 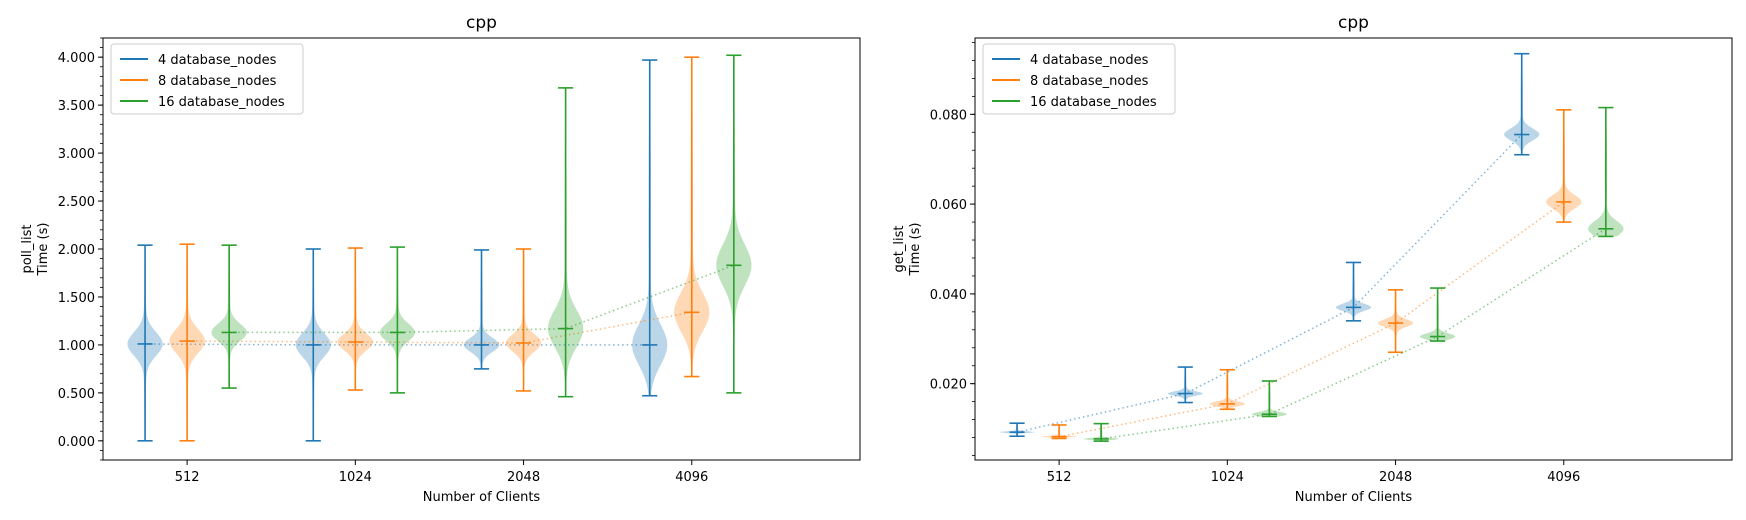 I want to click on y-axis-label: get_listTime (s), so click(x=907, y=250).